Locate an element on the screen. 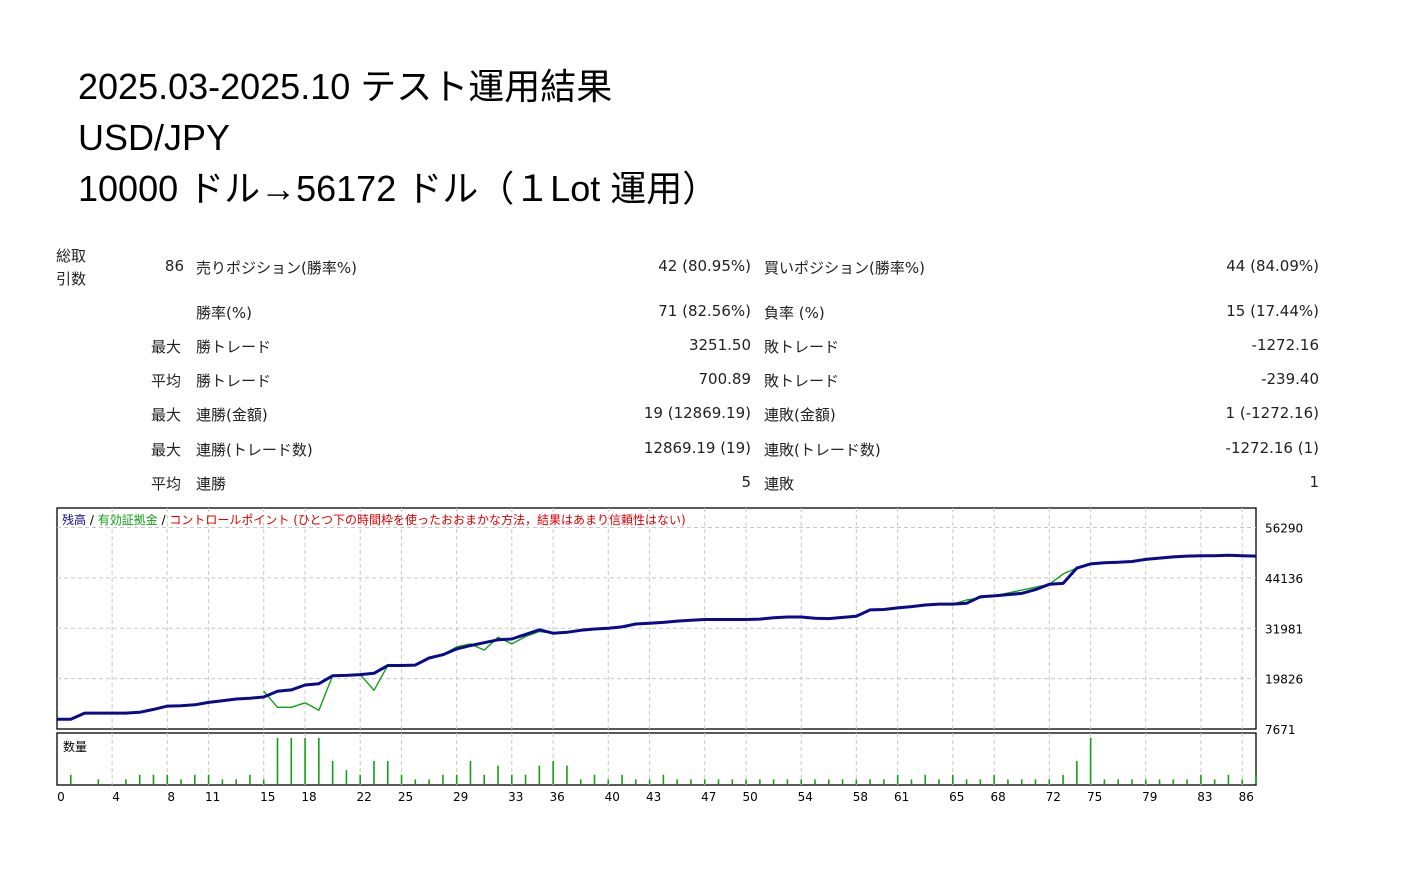 Image resolution: width=1410 pixels, height=896 pixels. y-axis: 7671 19826 31981 44136 56290 is located at coordinates (1284, 629).